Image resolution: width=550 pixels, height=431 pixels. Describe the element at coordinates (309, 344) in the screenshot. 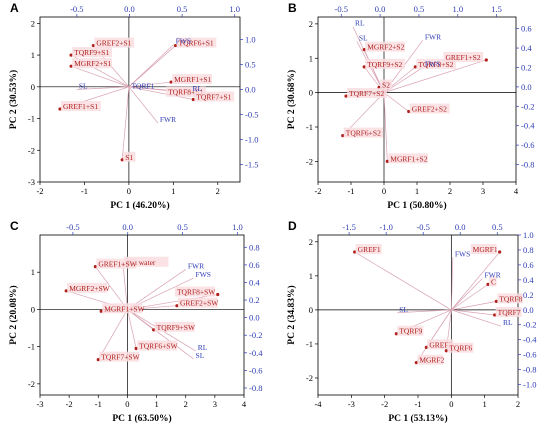

I see `y-tick-label: -1` at that location.